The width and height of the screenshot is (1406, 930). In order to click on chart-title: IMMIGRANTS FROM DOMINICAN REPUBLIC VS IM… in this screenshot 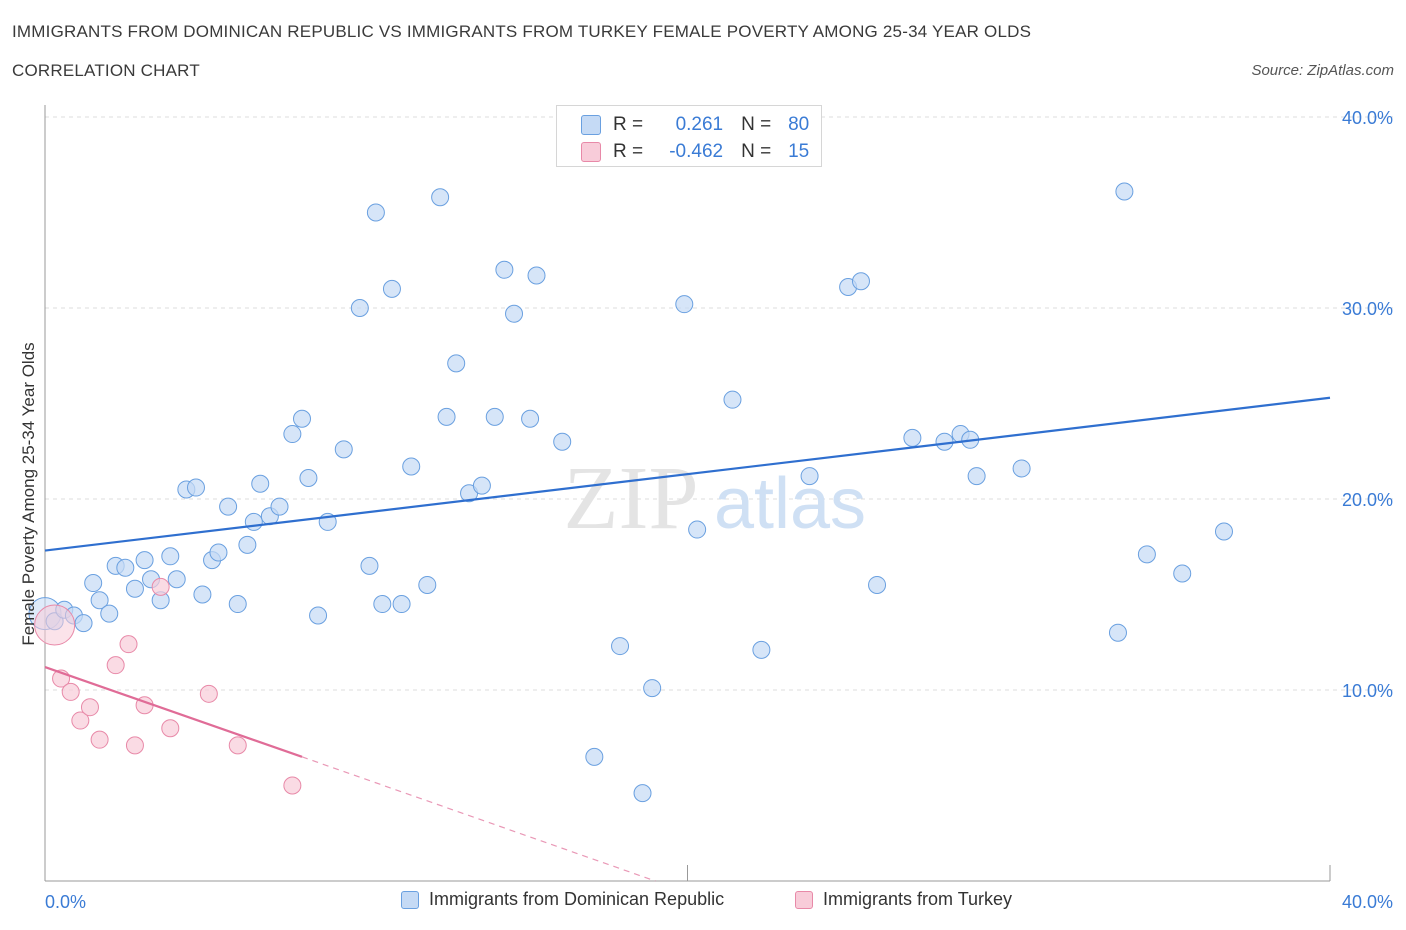, I will do `click(522, 31)`.